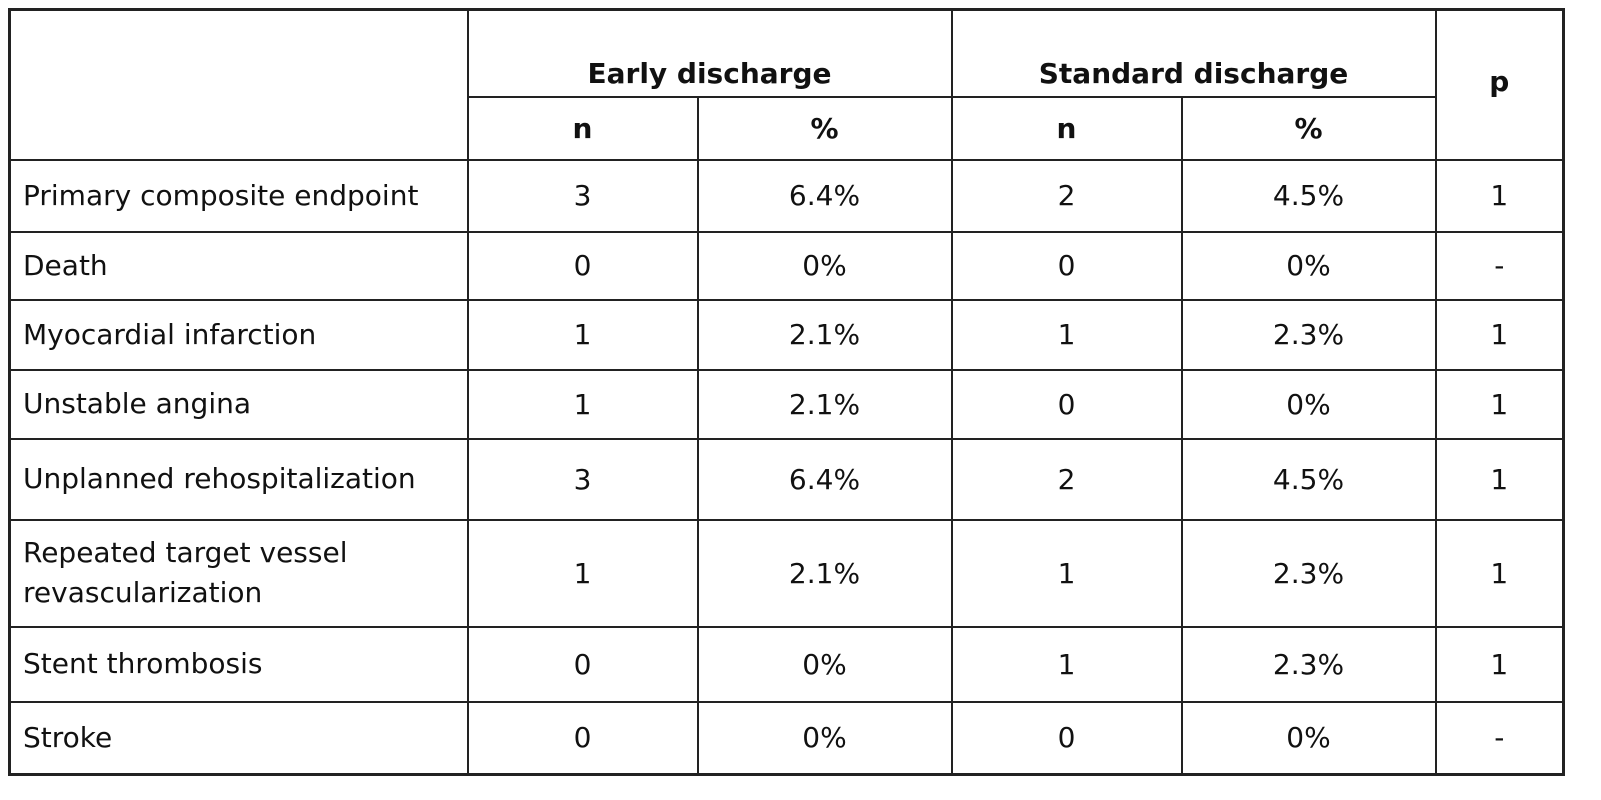 The image size is (1601, 800). I want to click on row-label: Myocardial infarction, so click(238, 334).